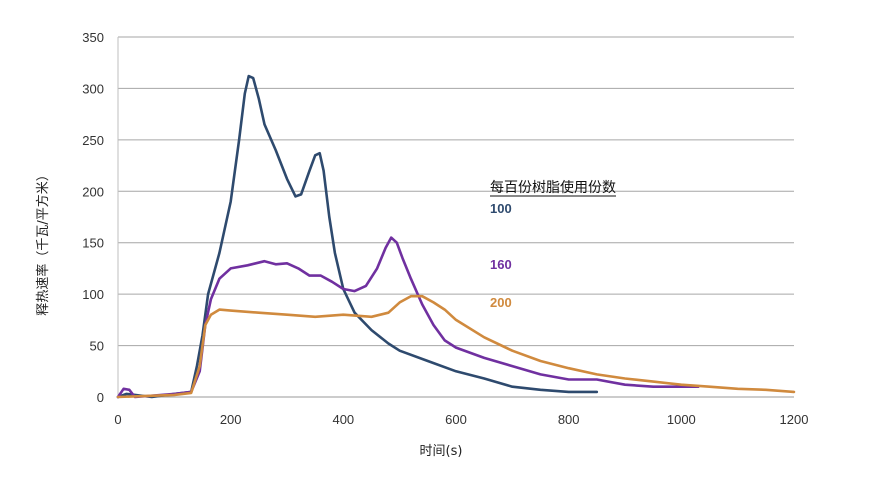 The image size is (882, 482). I want to click on x-tick-label: 800, so click(569, 419).